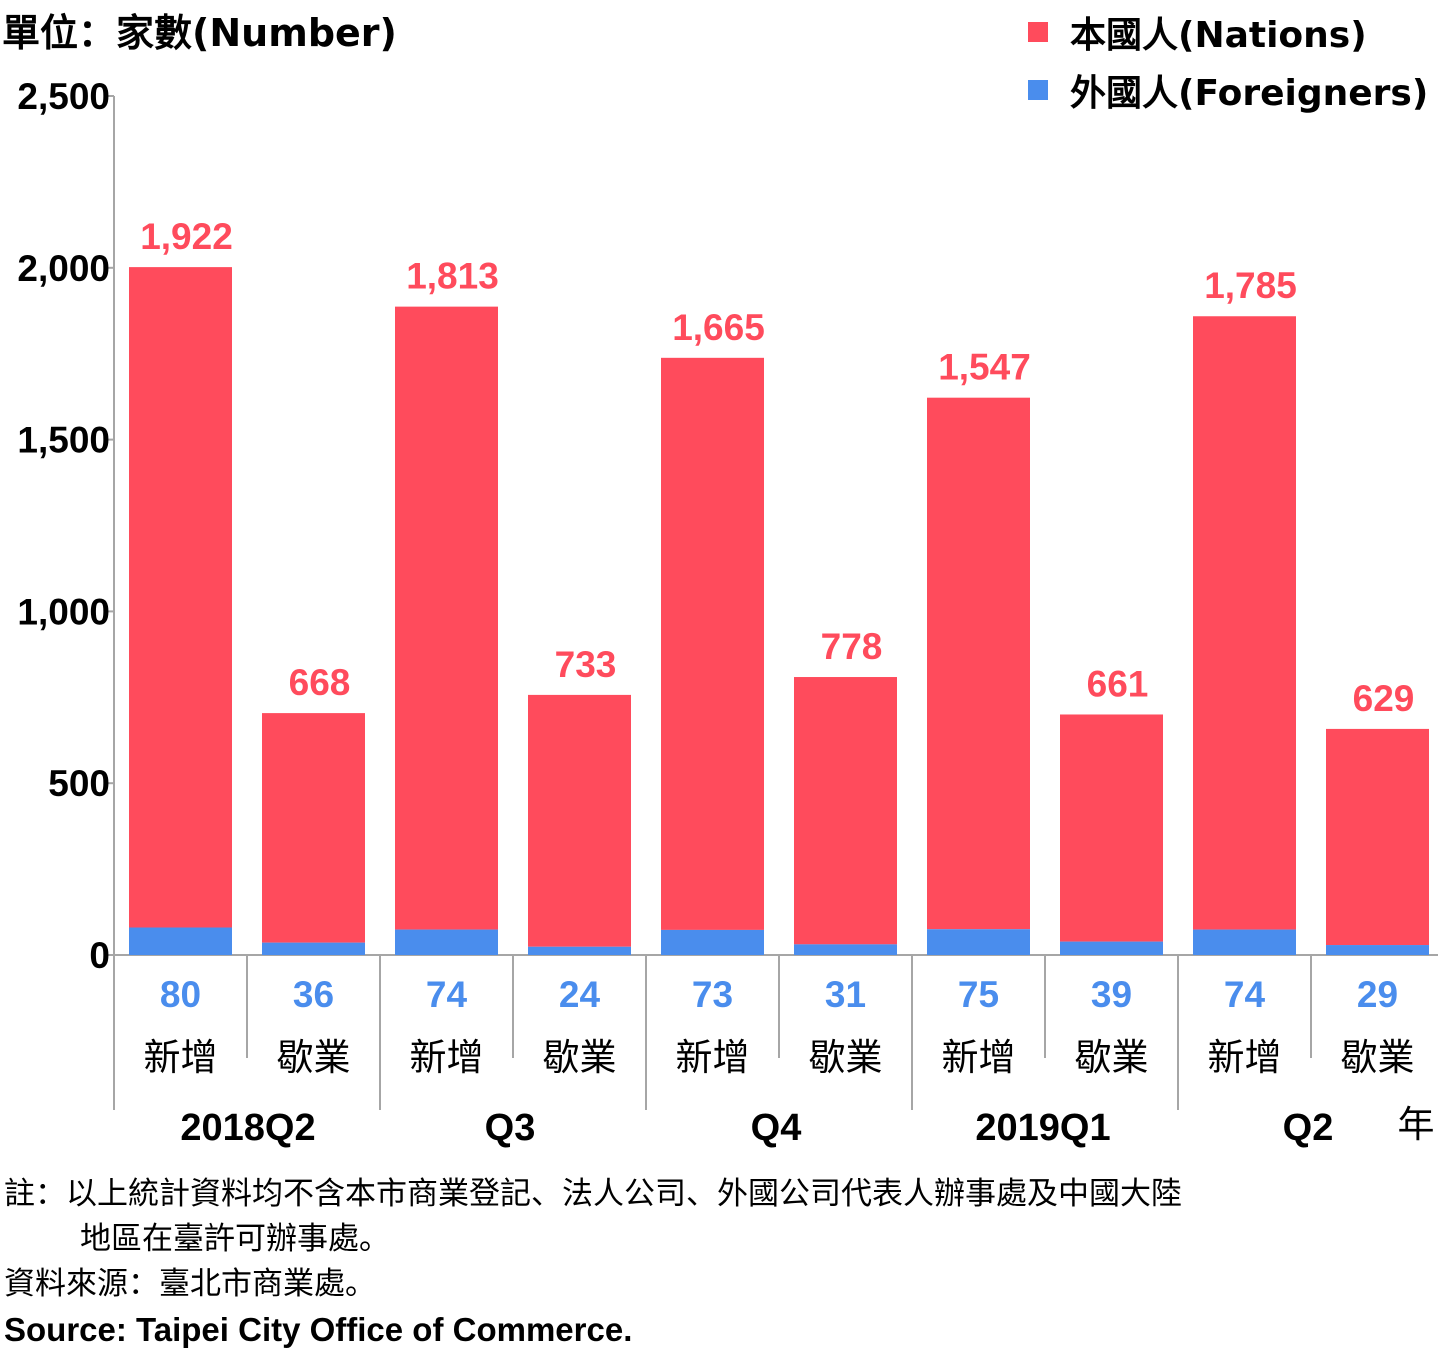  I want to click on data-label-nations: 1,547, so click(984, 367).